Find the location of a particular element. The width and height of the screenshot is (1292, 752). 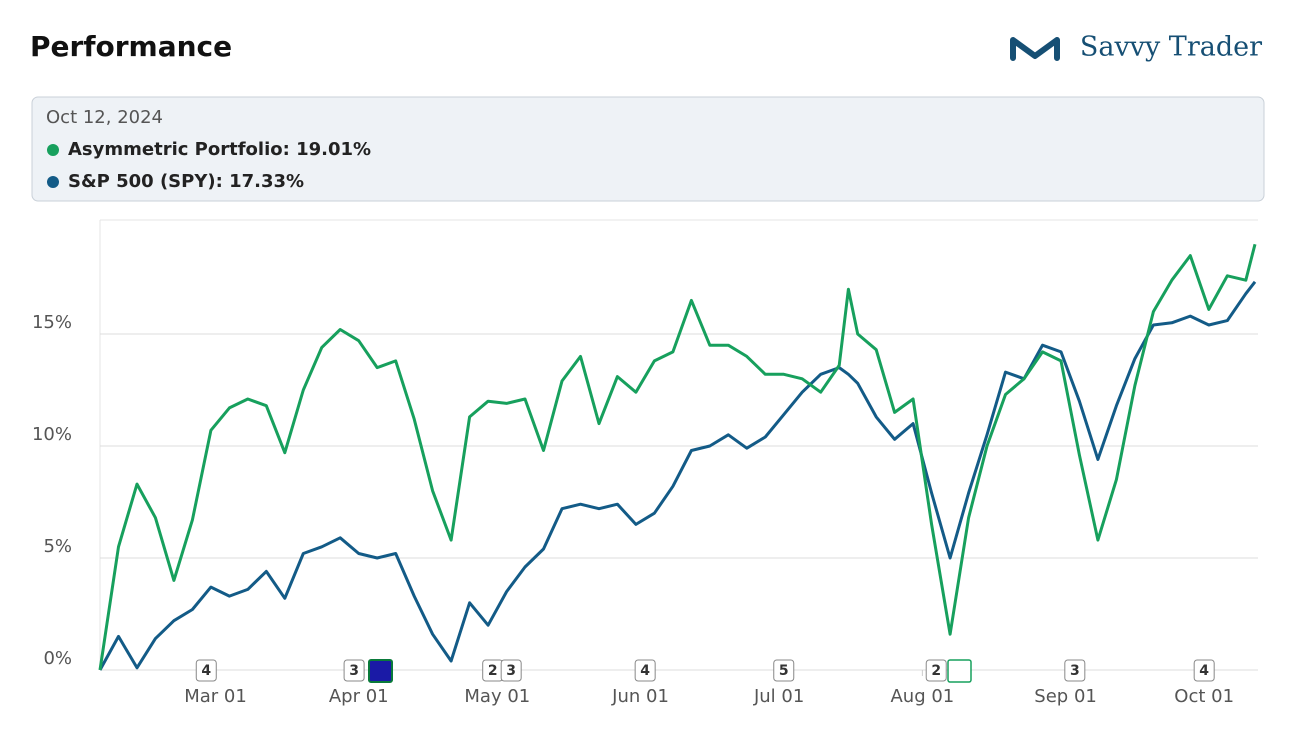

x-tick-label: Apr 01 is located at coordinates (359, 696).